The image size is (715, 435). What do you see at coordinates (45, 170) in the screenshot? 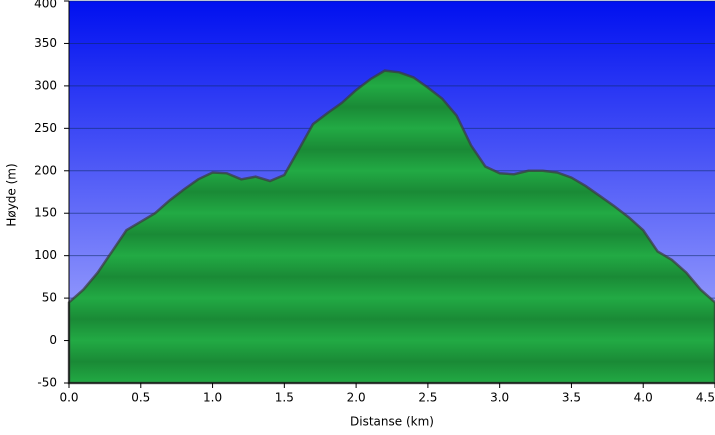
I see `y-tick-label: 200` at bounding box center [45, 170].